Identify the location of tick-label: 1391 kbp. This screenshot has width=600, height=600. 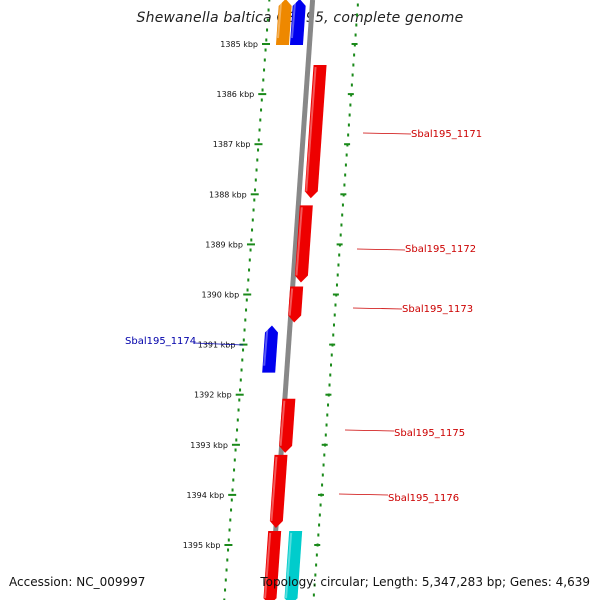
(217, 345).